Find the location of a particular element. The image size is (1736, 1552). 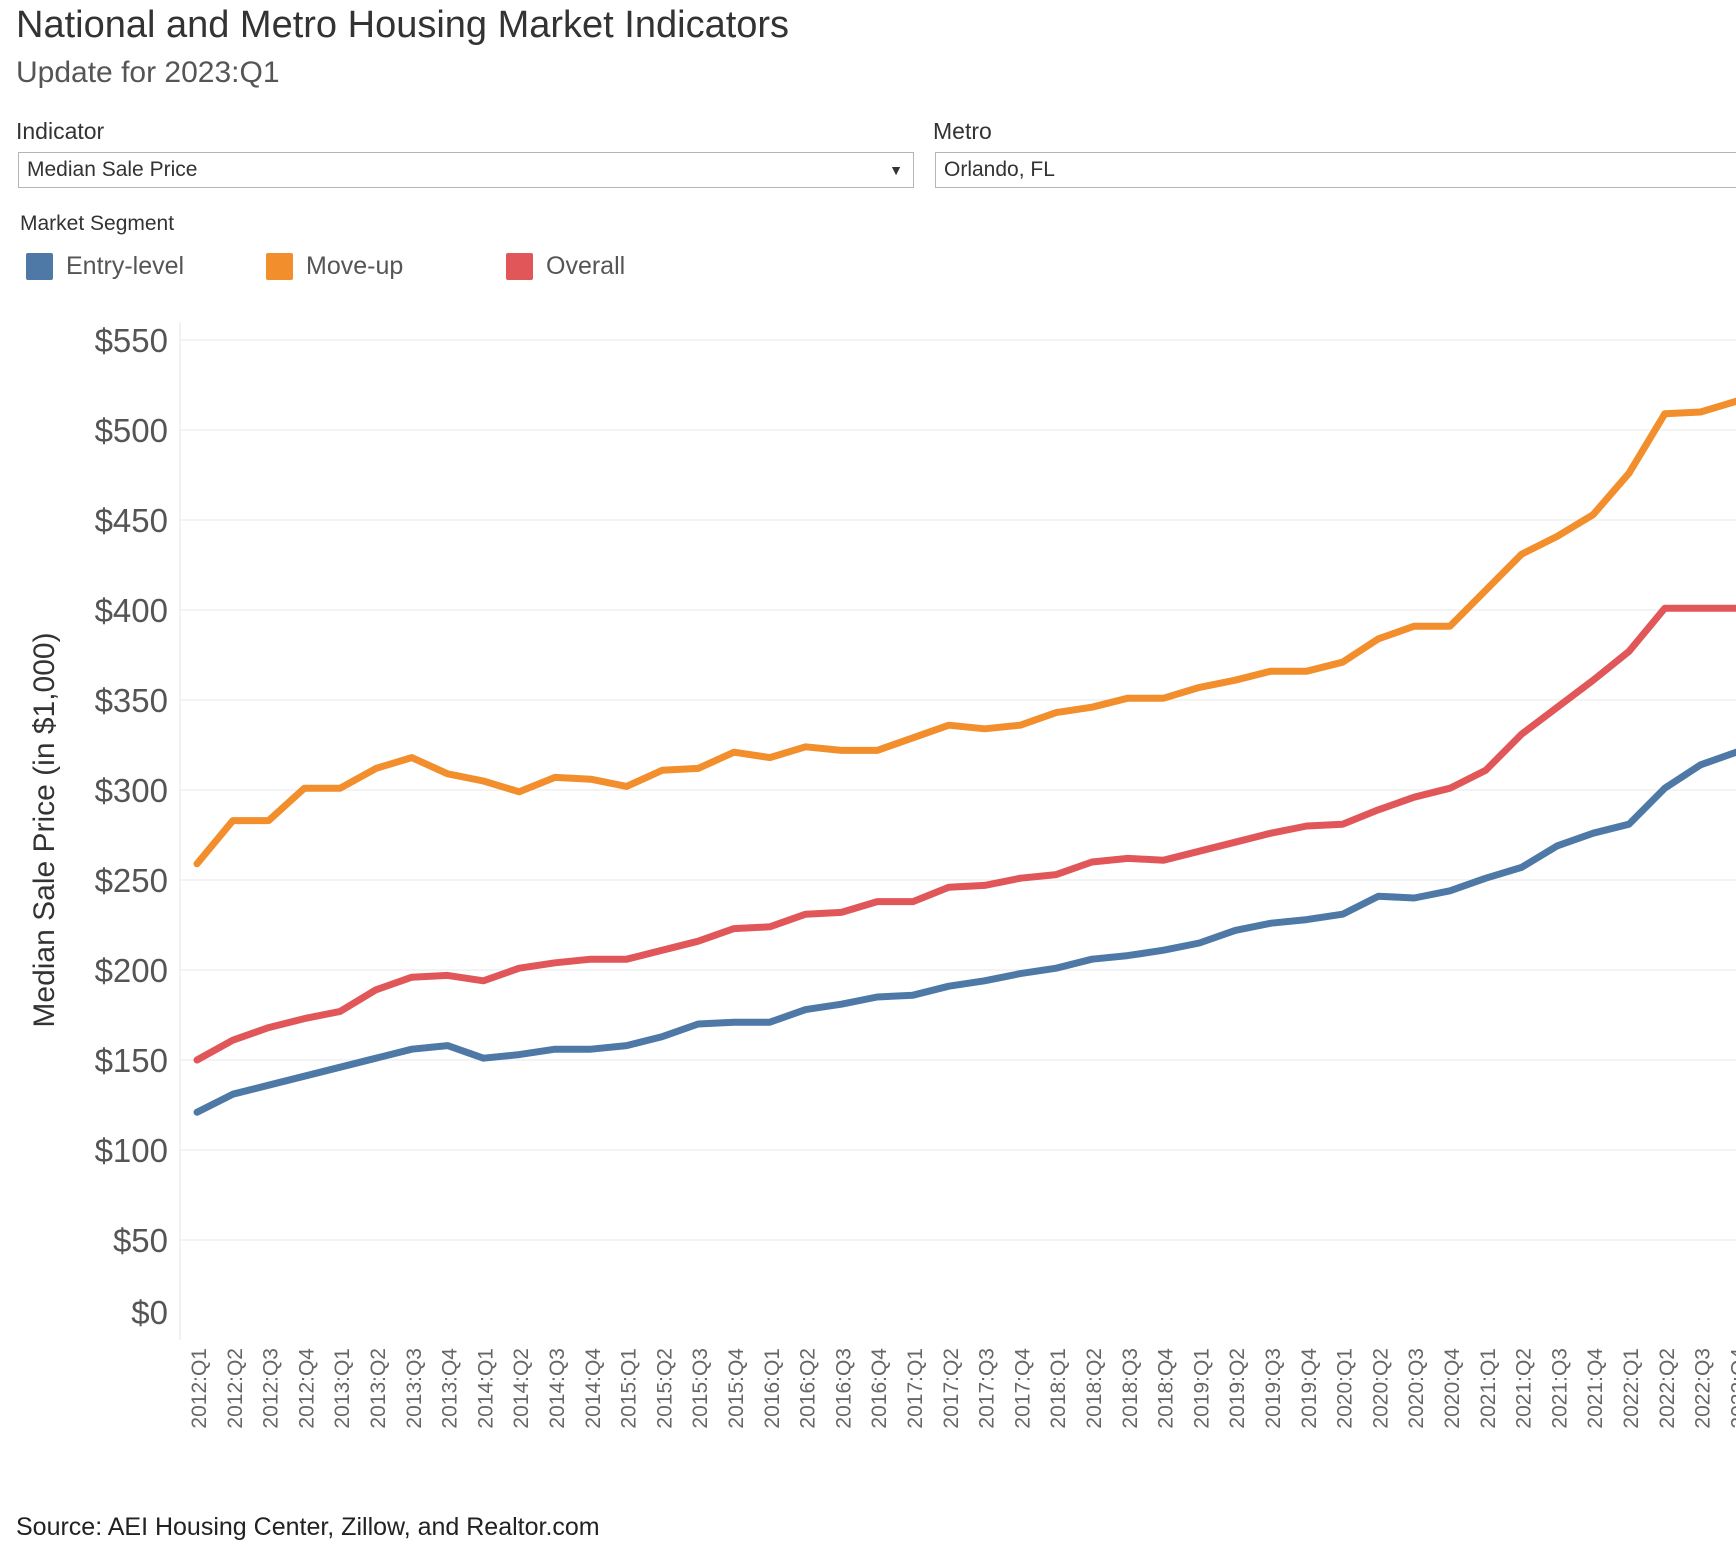

x-tick-label: 2015:Q2 is located at coordinates (664, 1388).